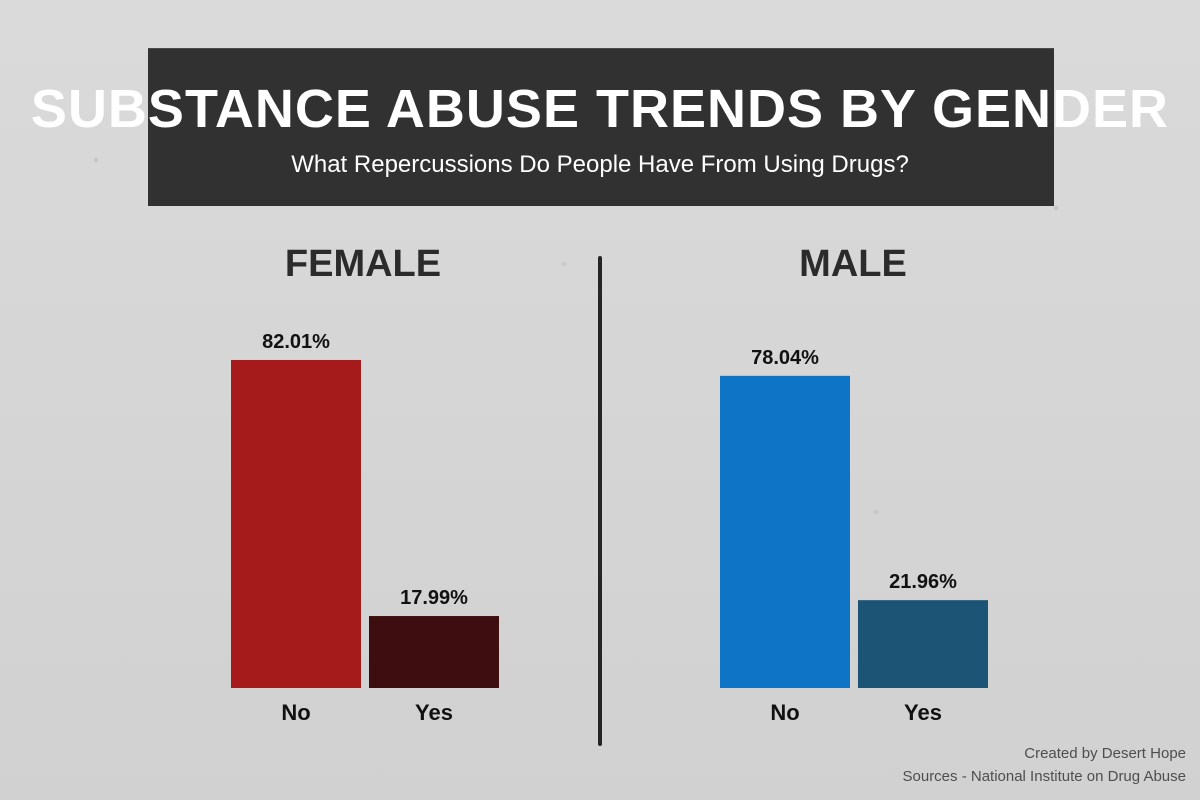 This screenshot has width=1200, height=800. What do you see at coordinates (296, 342) in the screenshot?
I see `female-no-value-label: 82.01%` at bounding box center [296, 342].